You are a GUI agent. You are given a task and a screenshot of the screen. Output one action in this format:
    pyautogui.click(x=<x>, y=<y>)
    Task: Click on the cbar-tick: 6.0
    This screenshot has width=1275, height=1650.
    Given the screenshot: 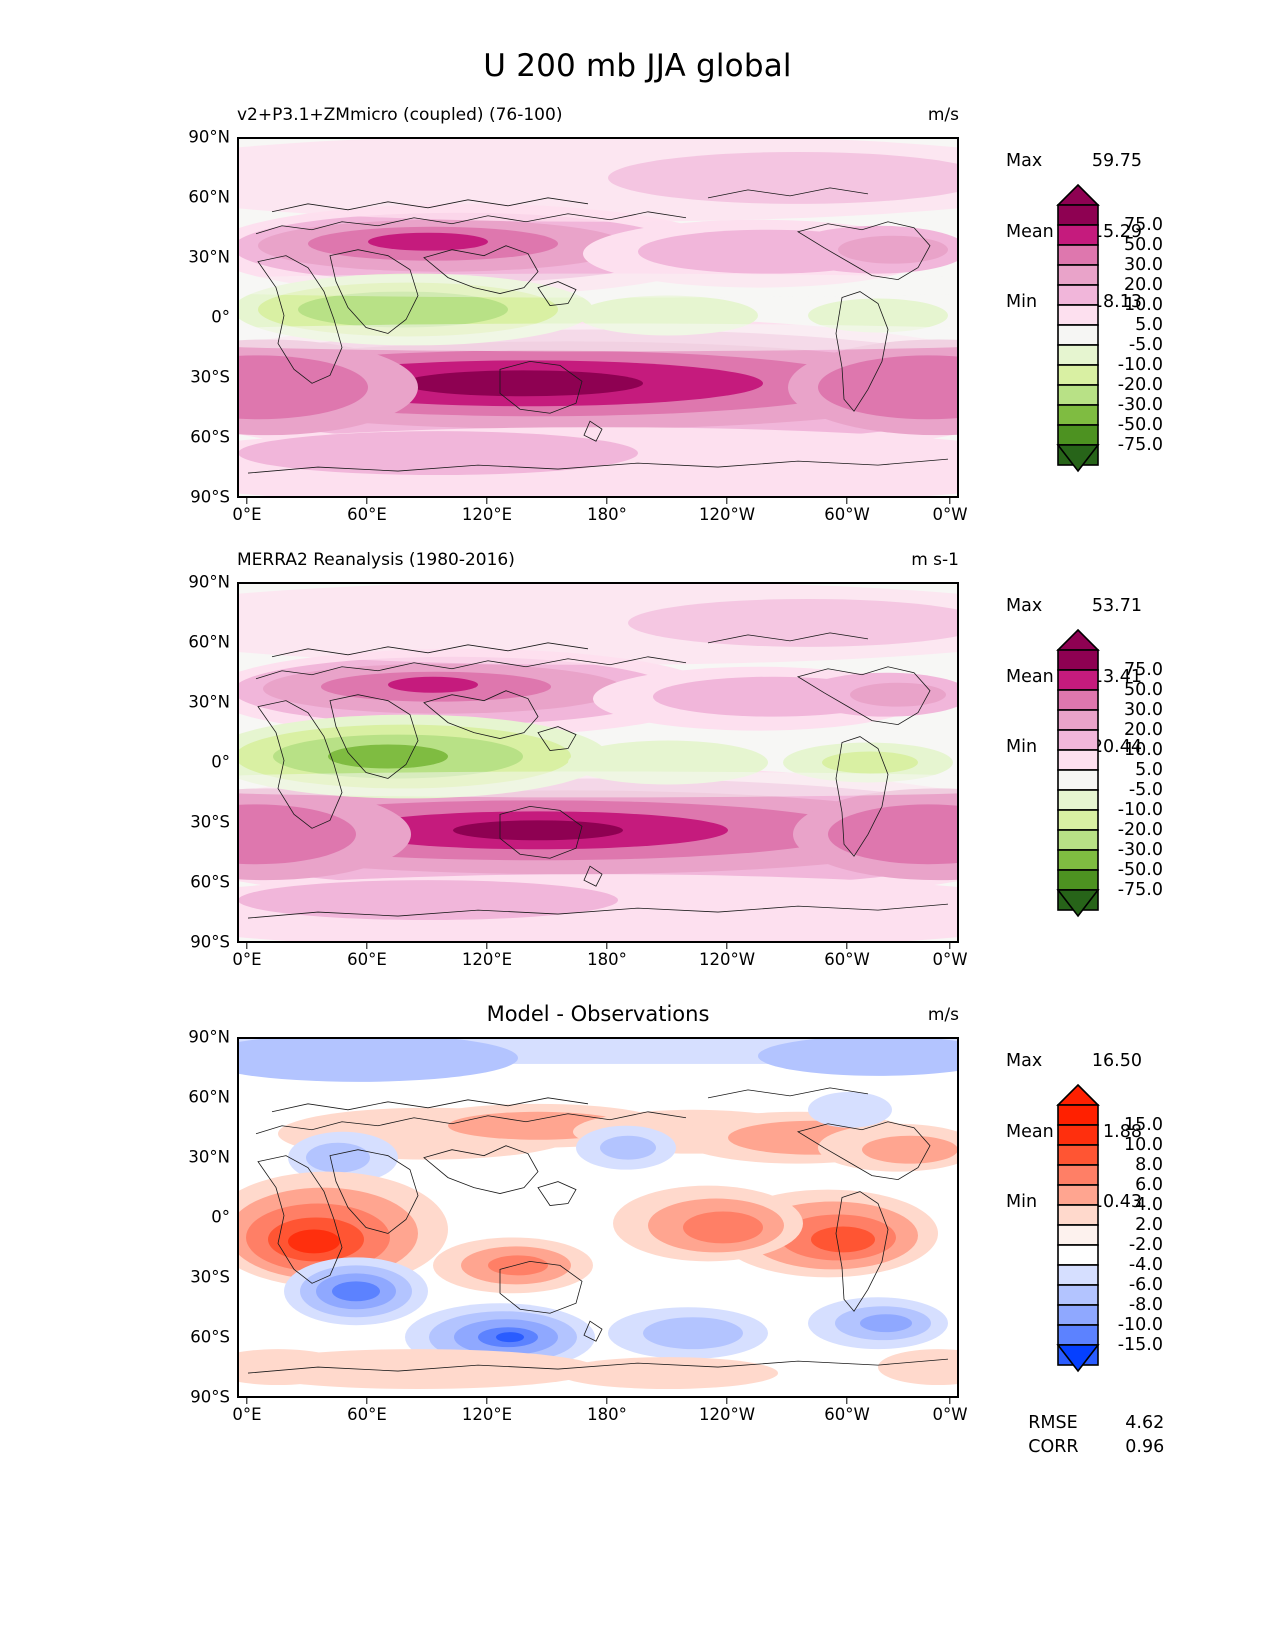 What is the action you would take?
    pyautogui.click(x=1149, y=1185)
    